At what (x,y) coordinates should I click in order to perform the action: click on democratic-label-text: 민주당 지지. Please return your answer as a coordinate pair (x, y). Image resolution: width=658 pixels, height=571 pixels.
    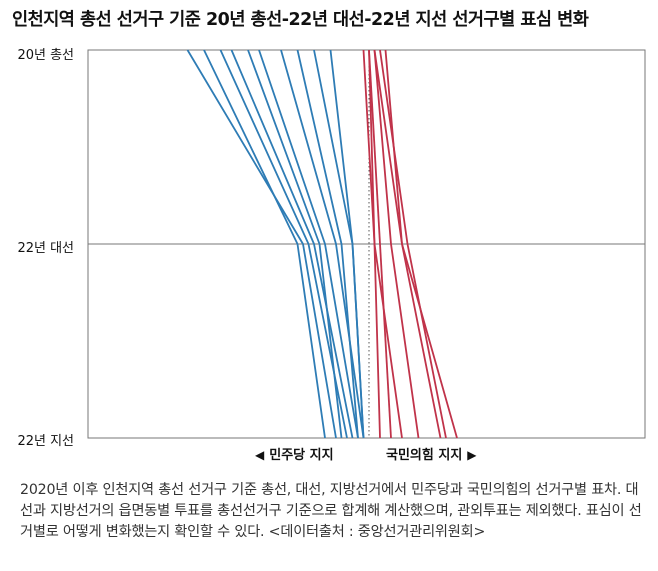
    Looking at the image, I should click on (301, 455).